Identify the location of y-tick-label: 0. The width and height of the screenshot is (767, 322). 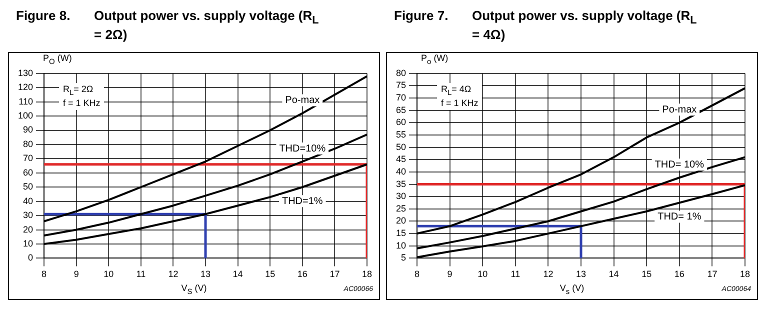
(31, 257).